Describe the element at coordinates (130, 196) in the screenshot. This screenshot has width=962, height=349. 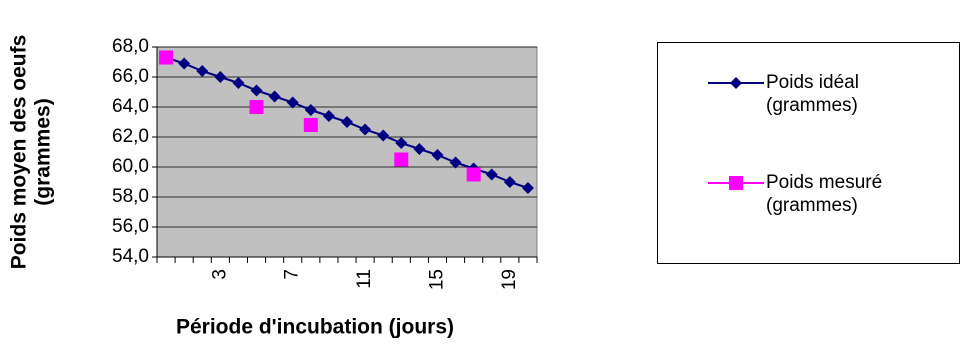
I see `y-tick-label: 58,0` at that location.